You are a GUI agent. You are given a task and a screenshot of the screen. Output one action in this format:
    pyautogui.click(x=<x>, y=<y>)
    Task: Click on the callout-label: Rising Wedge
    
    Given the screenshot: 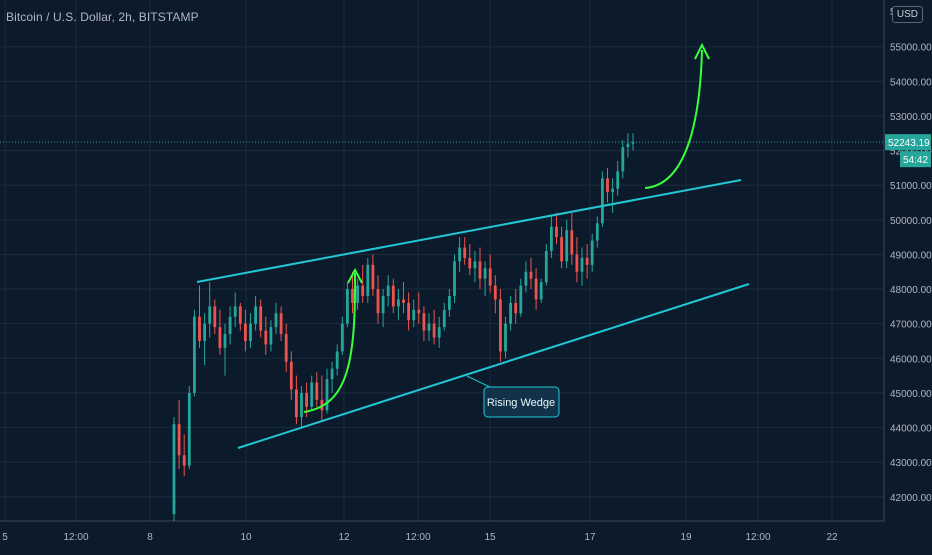 What is the action you would take?
    pyautogui.click(x=521, y=403)
    